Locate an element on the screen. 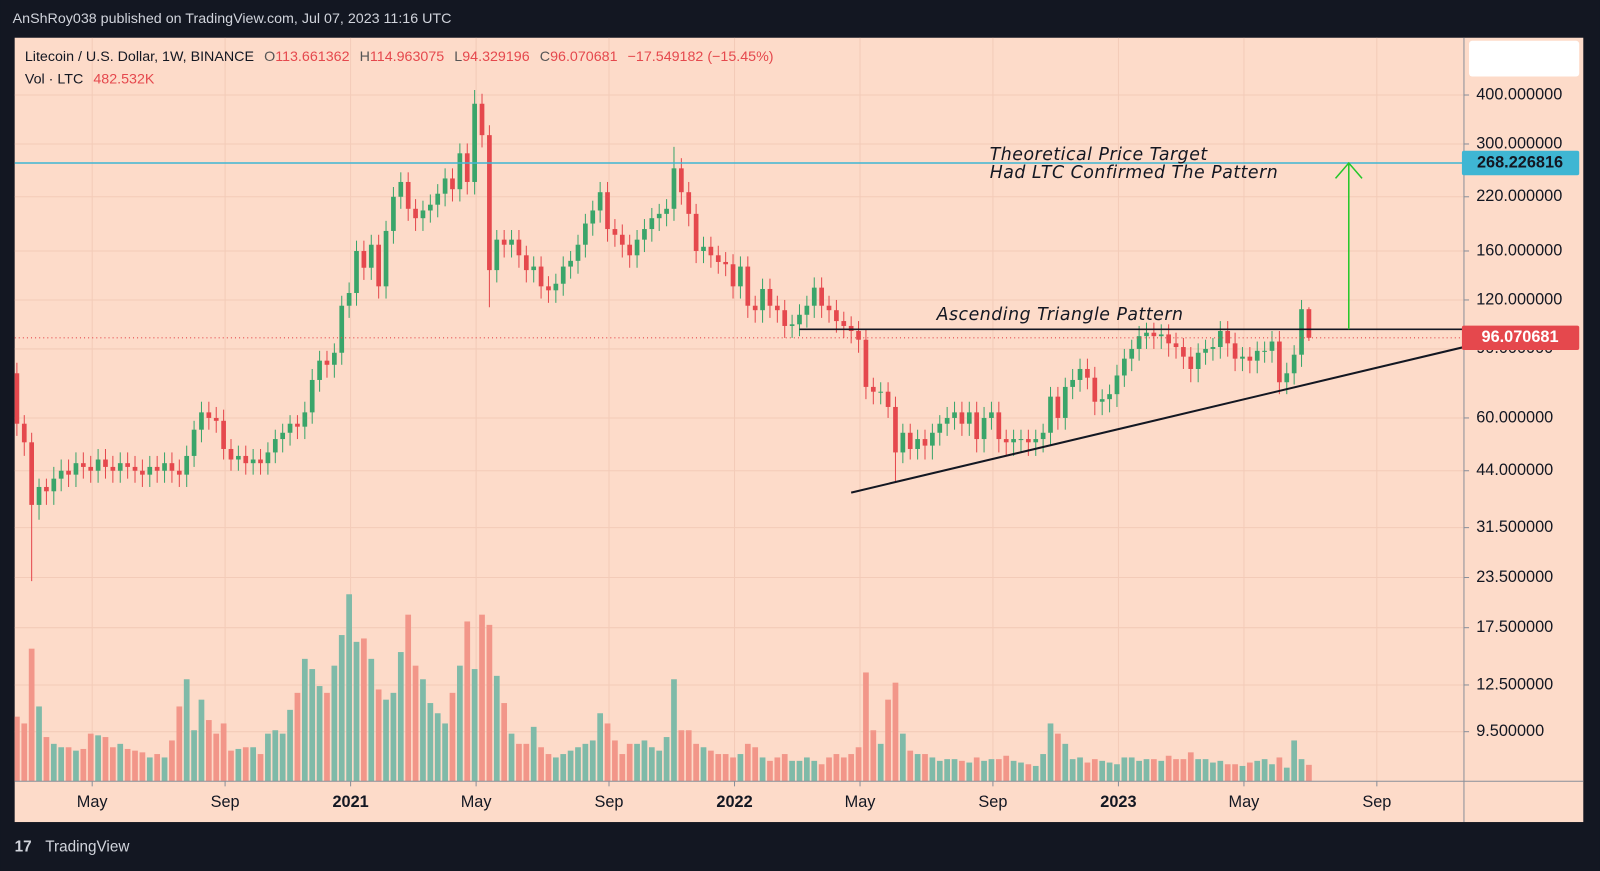 This screenshot has height=871, width=1600. ohlc-open: 113.661362 is located at coordinates (312, 57).